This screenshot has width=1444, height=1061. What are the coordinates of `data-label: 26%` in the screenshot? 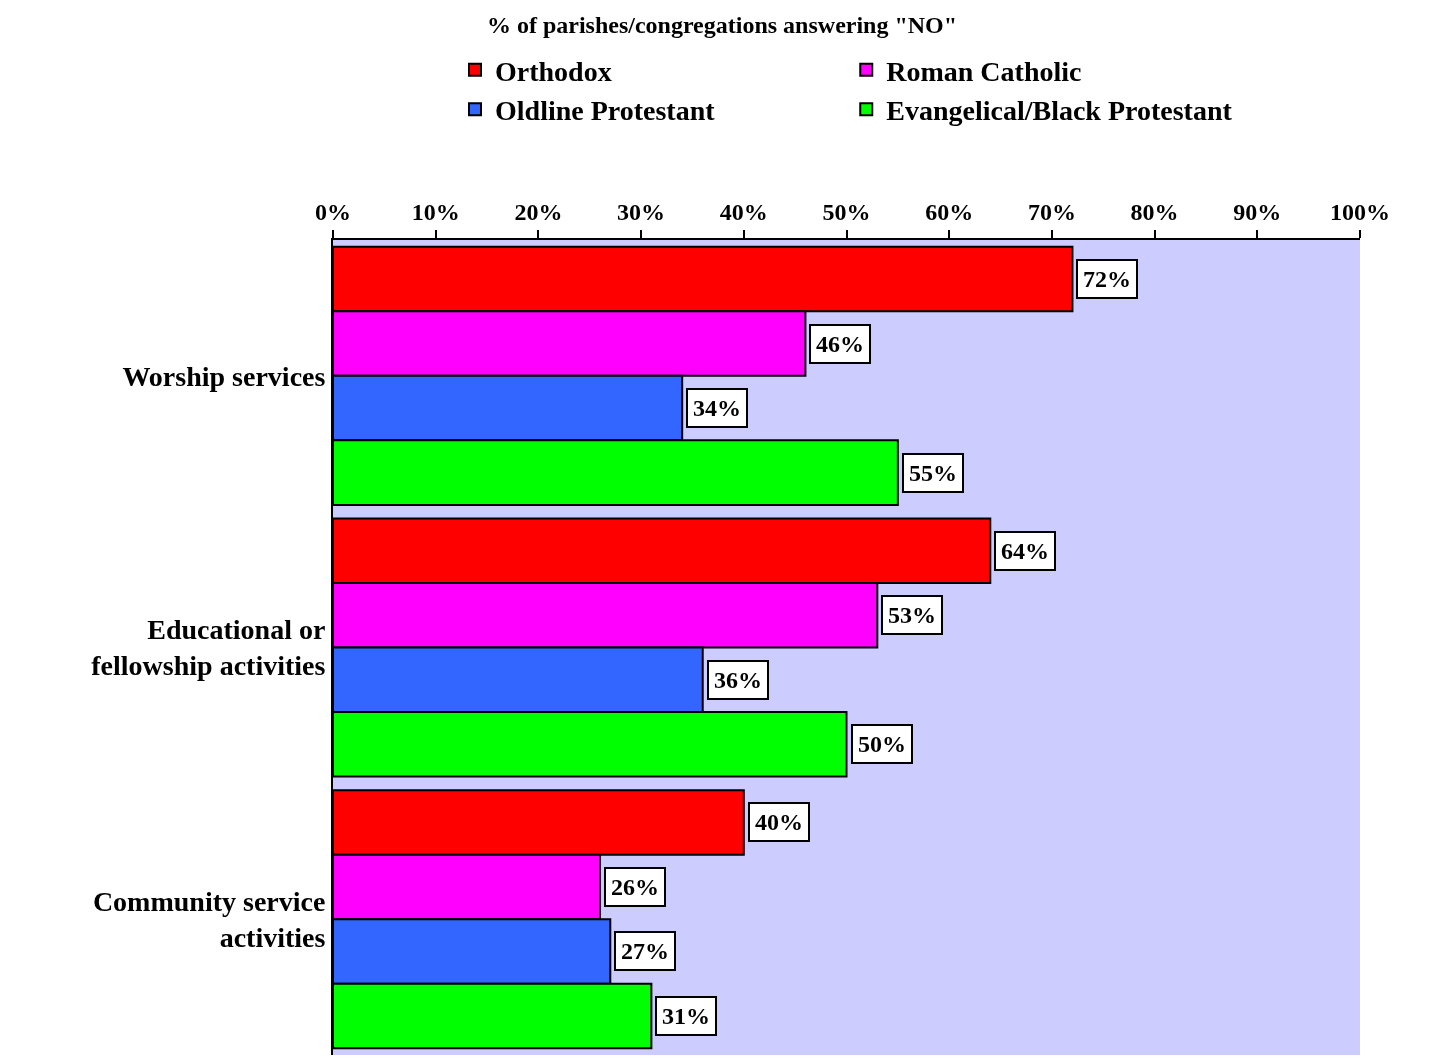 It's located at (635, 887).